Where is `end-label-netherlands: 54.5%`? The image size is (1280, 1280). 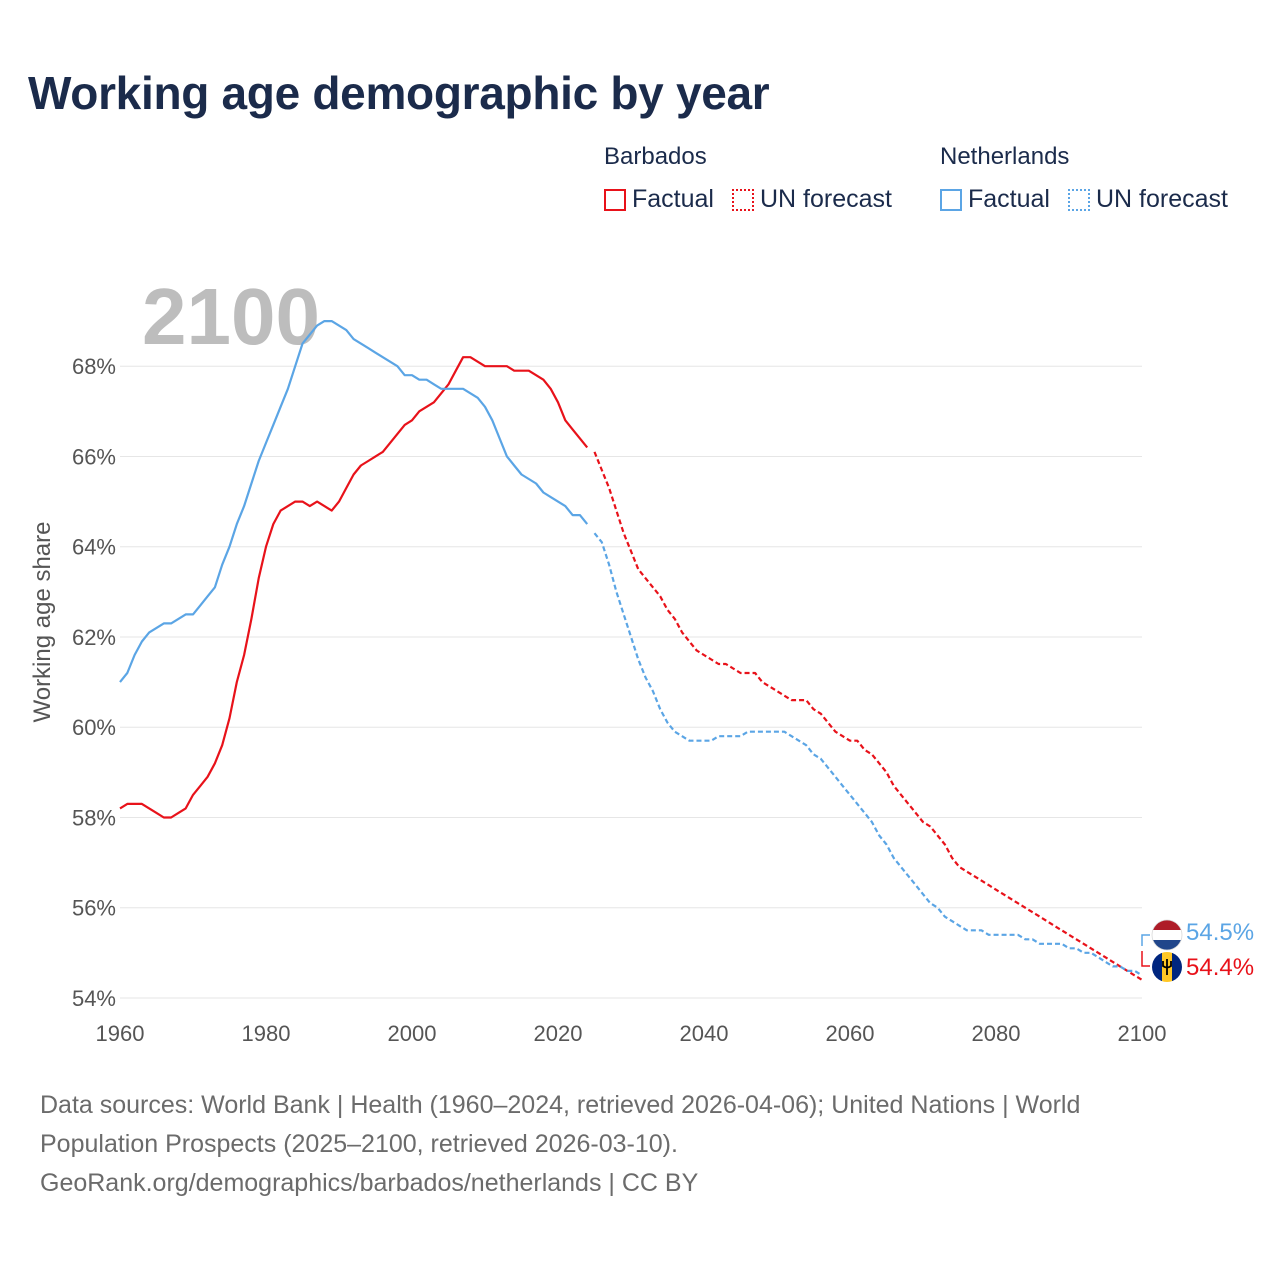 end-label-netherlands: 54.5% is located at coordinates (1220, 932).